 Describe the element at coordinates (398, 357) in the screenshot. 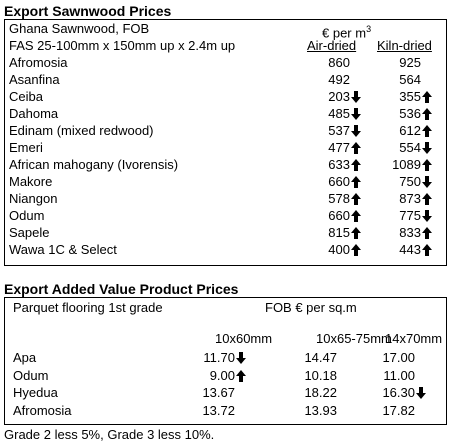

I see `price: 17.00` at that location.